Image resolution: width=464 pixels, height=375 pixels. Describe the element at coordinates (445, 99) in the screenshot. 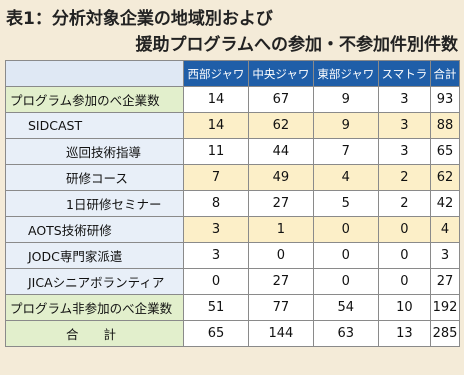

I see `cell: 93` at that location.